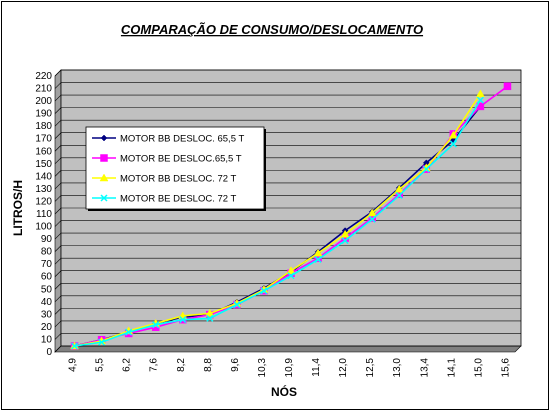  Describe the element at coordinates (424, 368) in the screenshot. I see `x-tick-label: 13,4` at that location.